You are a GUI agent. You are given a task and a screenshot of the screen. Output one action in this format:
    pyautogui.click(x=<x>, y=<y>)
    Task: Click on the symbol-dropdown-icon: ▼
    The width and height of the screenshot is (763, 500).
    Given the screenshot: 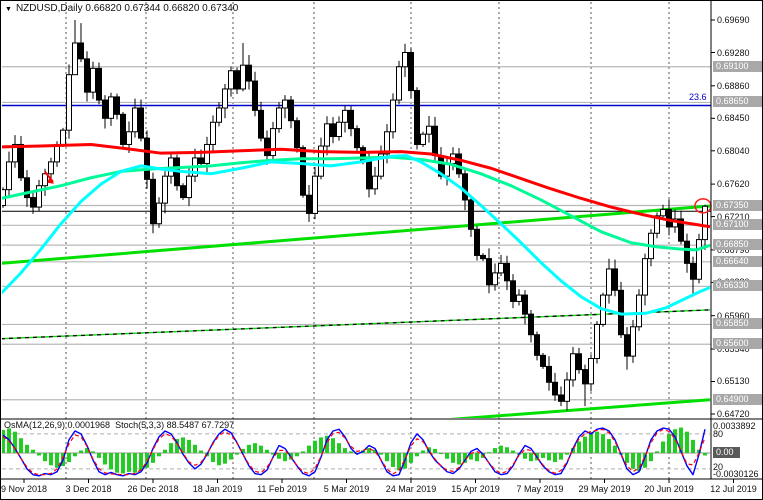 What is the action you would take?
    pyautogui.click(x=8, y=9)
    